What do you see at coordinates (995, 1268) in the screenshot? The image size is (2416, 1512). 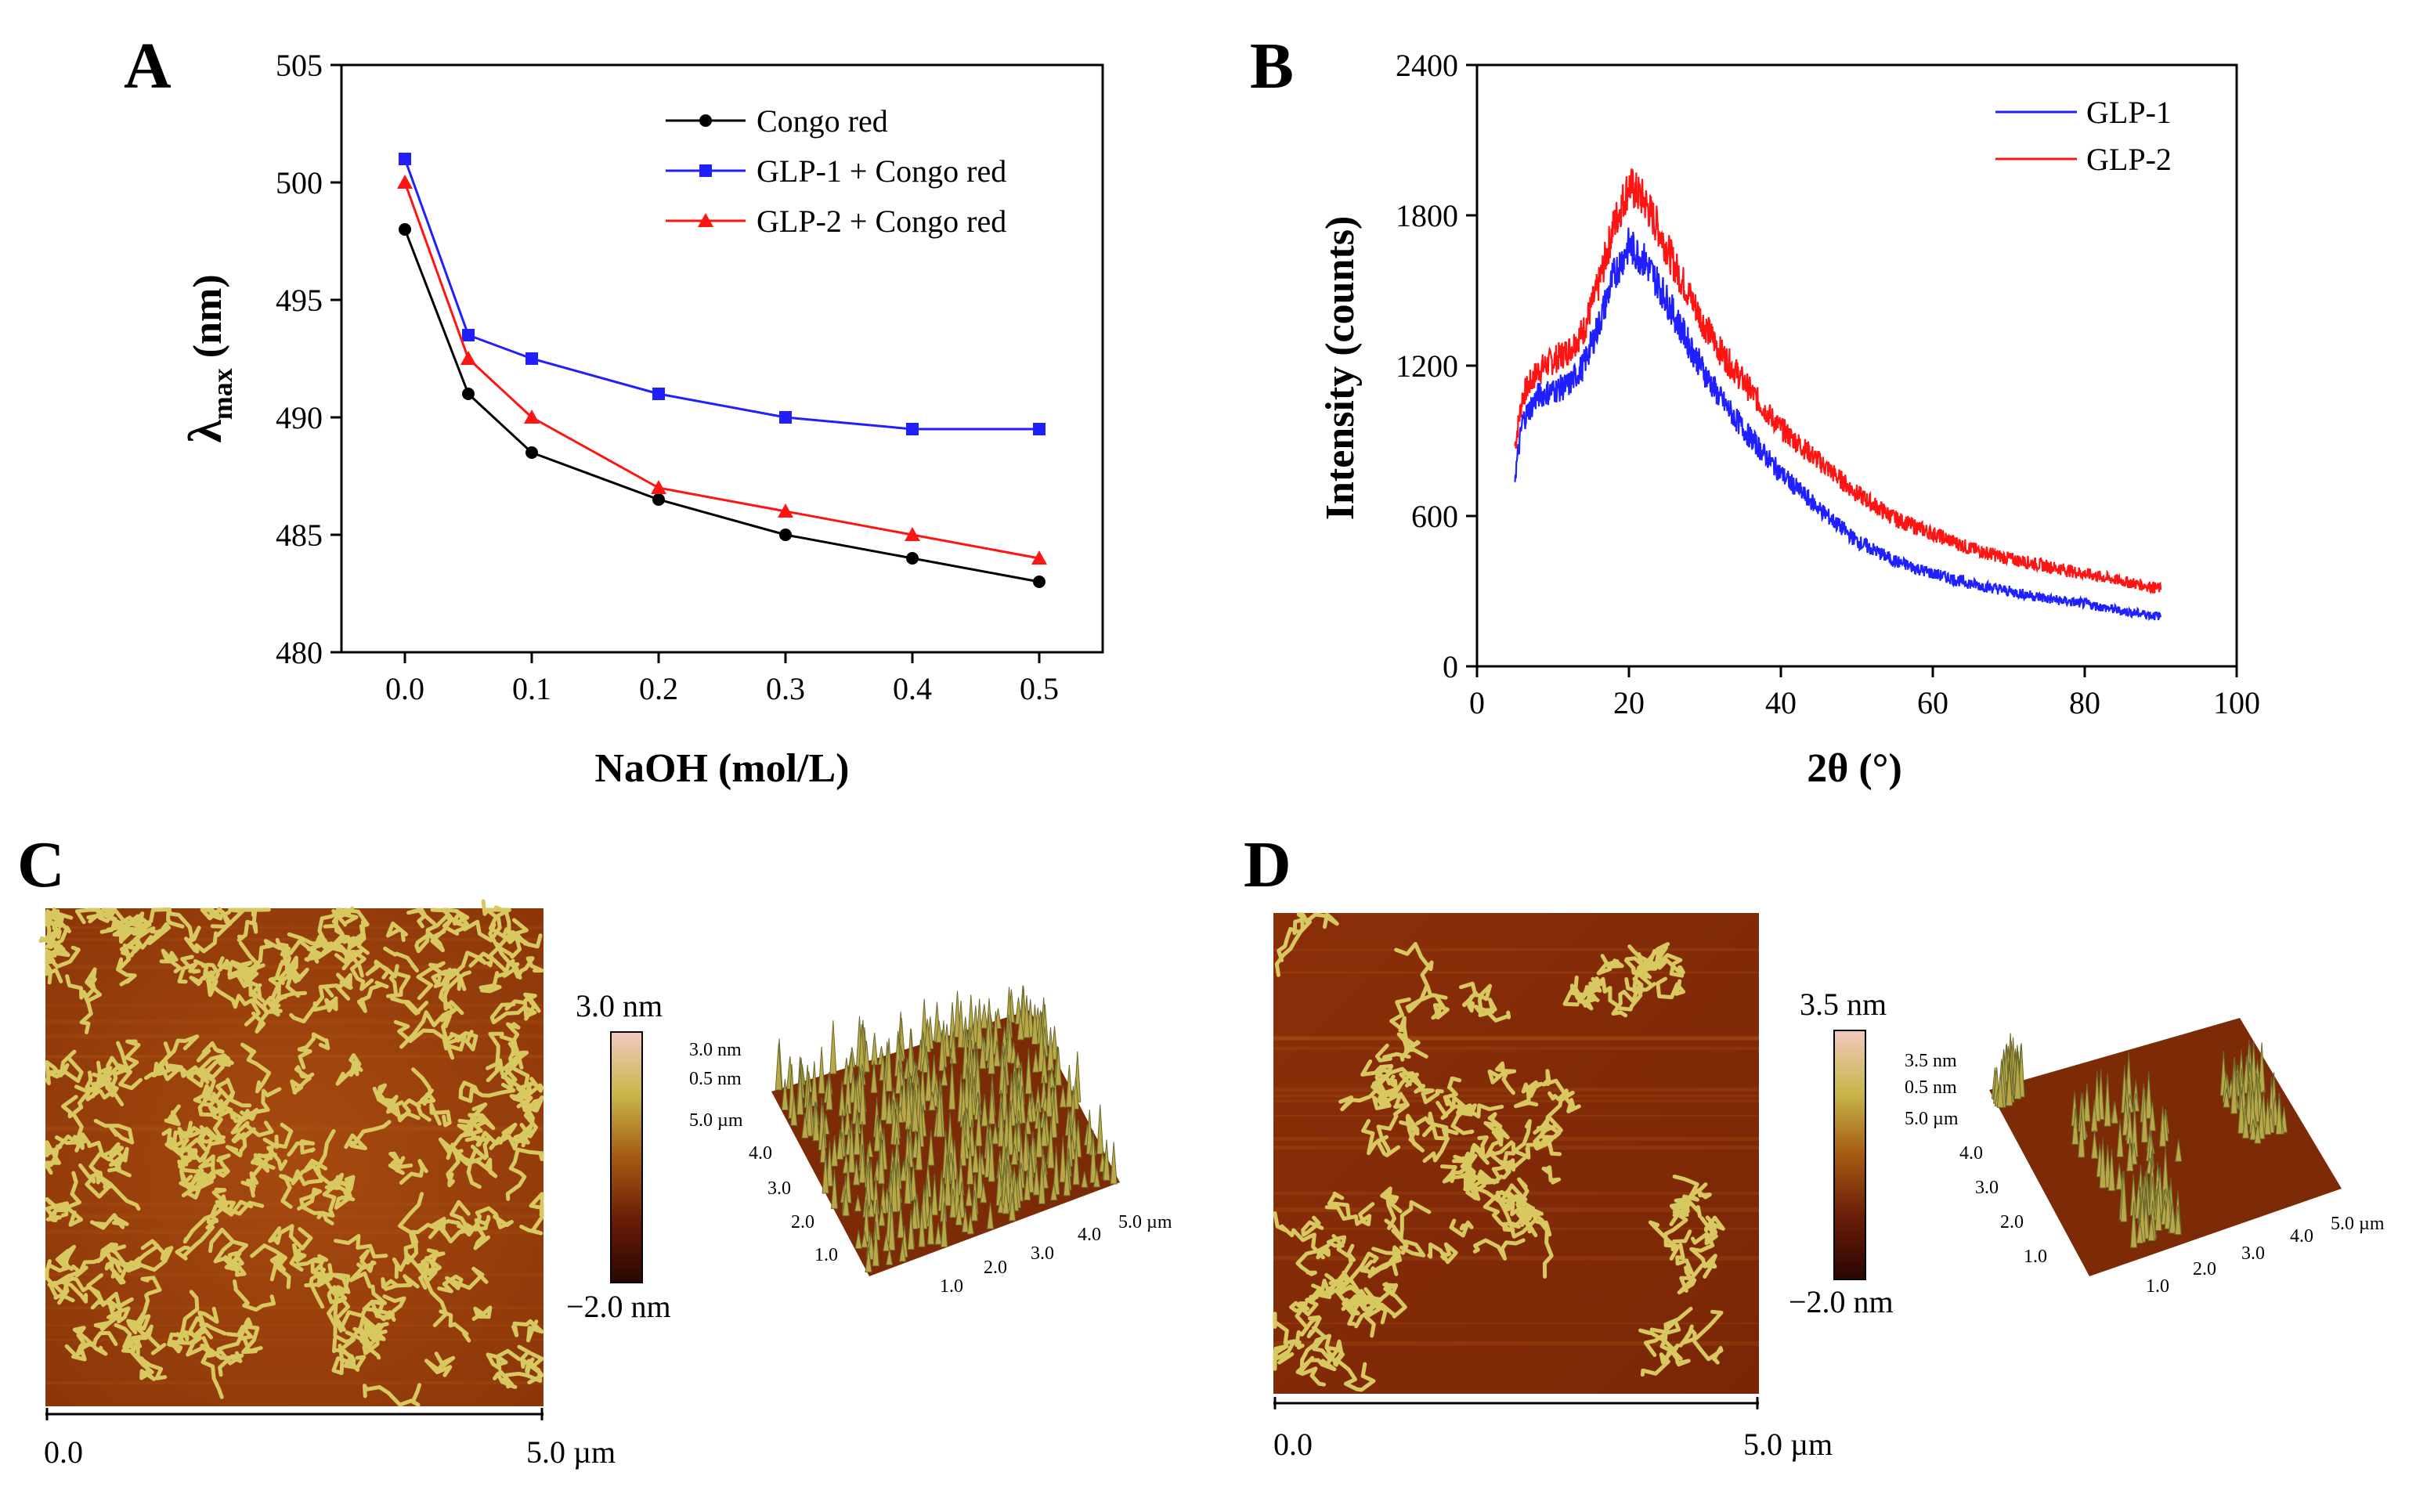 I see `view3d-c-x2: 2.0` at bounding box center [995, 1268].